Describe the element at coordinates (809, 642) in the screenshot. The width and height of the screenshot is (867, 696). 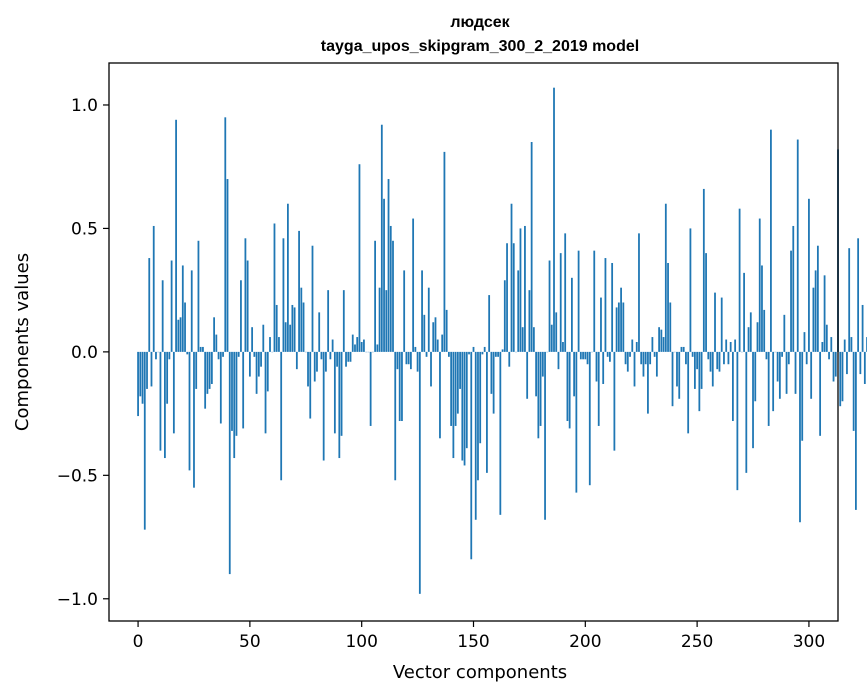
I see `x-tick-label-300: 300` at that location.